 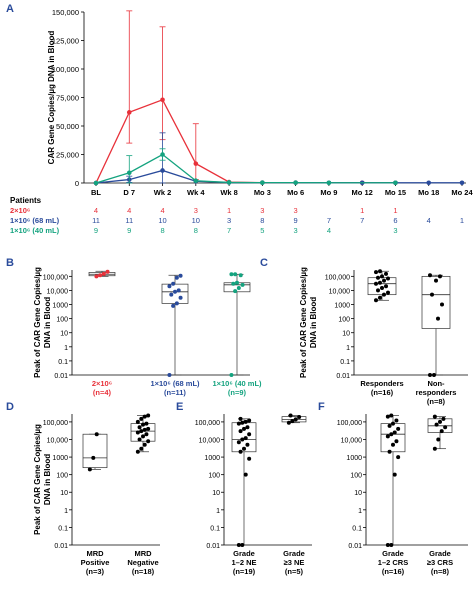 What do you see at coordinates (440, 553) in the screenshot?
I see `group-label: Grade` at bounding box center [440, 553].